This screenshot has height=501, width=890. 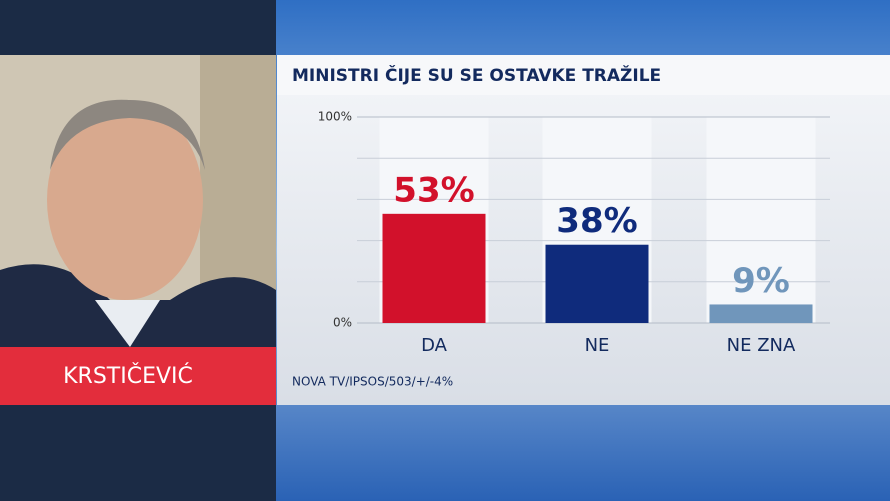 I want to click on y-tick-label: 0%, so click(x=342, y=323).